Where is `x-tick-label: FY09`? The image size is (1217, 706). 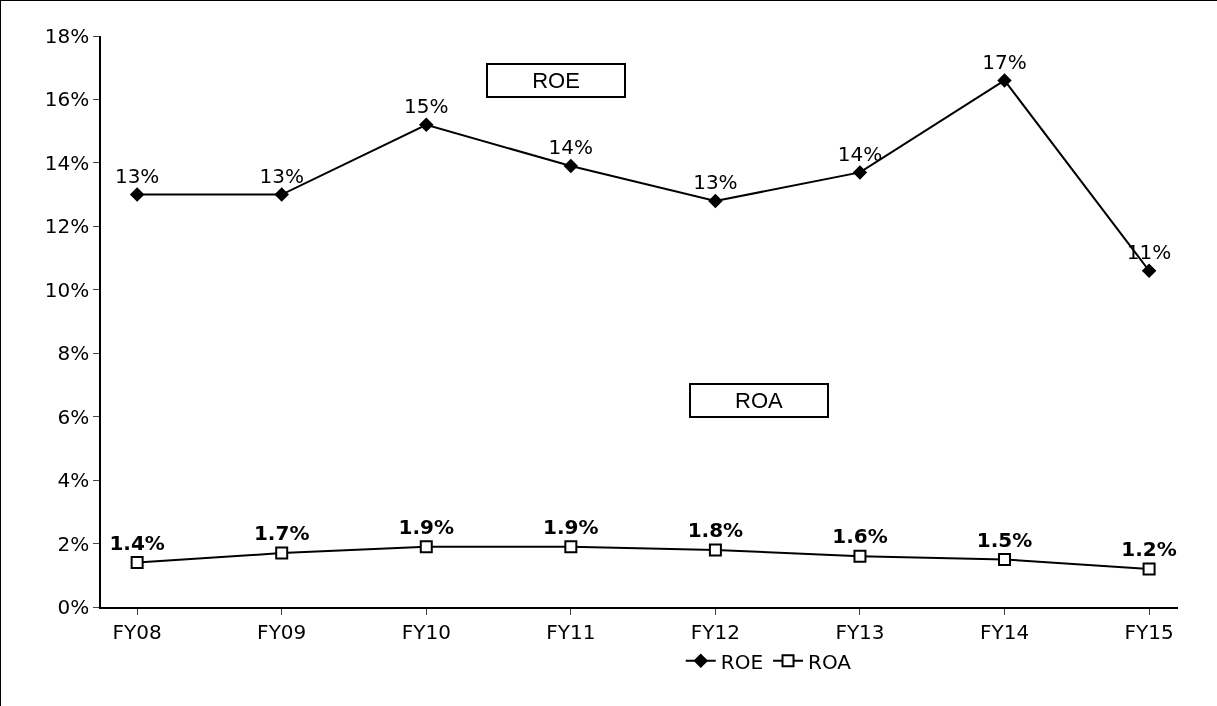 x-tick-label: FY09 is located at coordinates (282, 631).